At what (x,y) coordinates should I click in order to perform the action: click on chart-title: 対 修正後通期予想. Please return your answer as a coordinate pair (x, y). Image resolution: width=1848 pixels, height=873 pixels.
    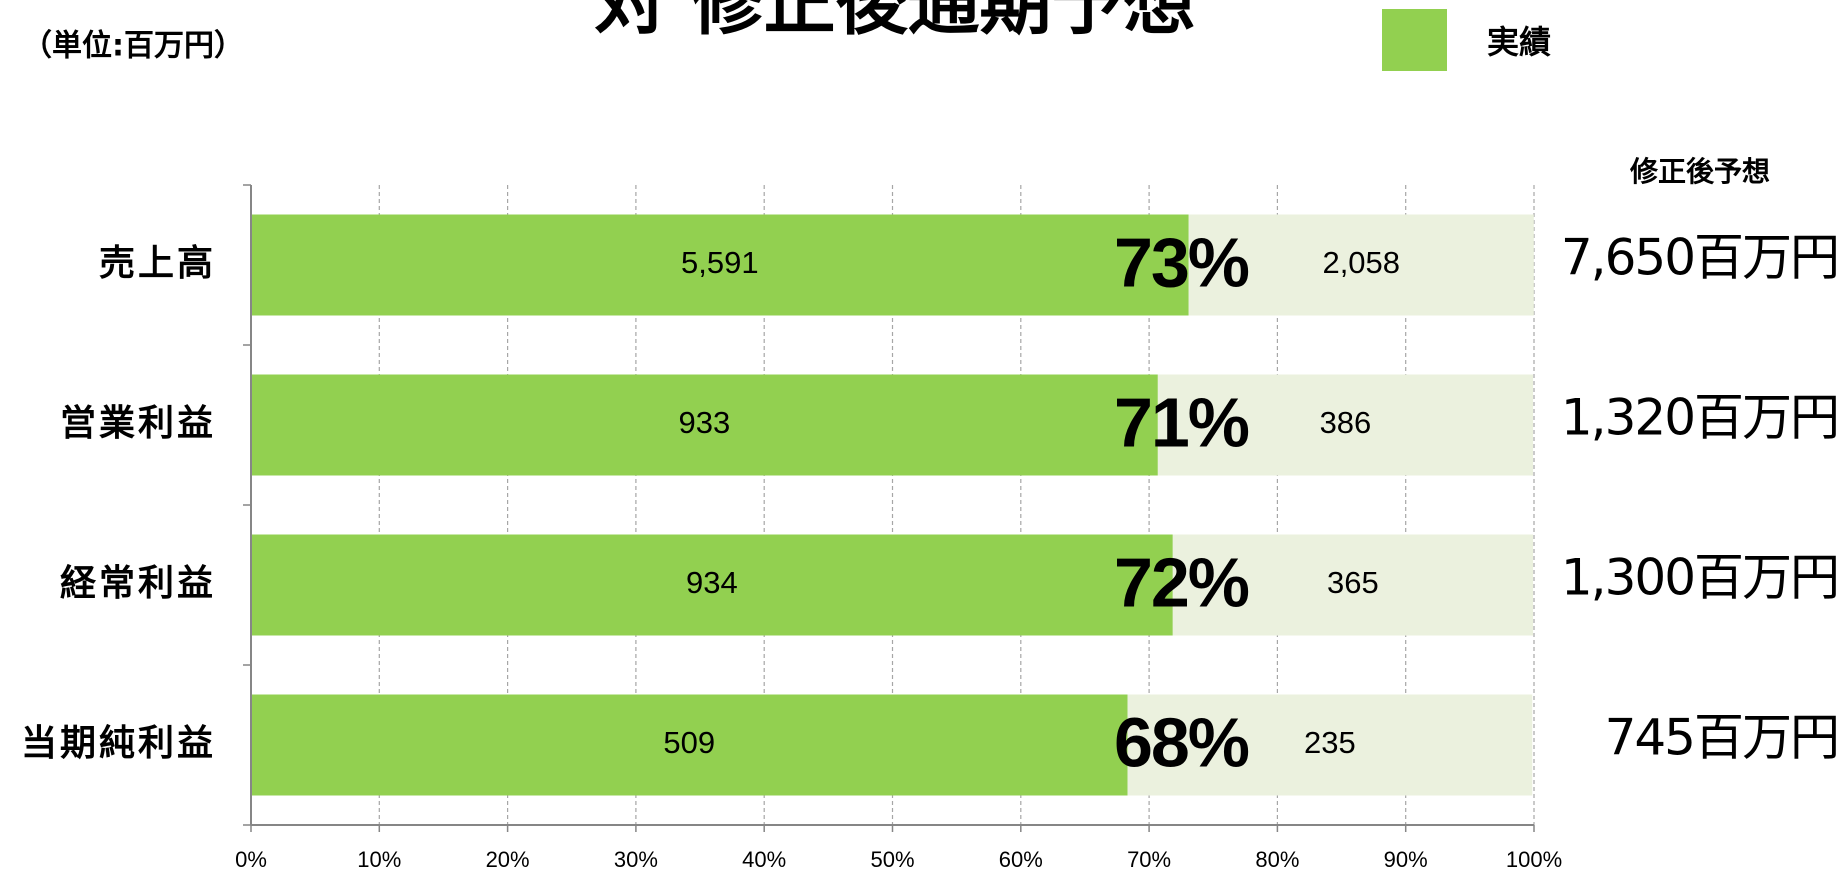
    Looking at the image, I should click on (894, 22).